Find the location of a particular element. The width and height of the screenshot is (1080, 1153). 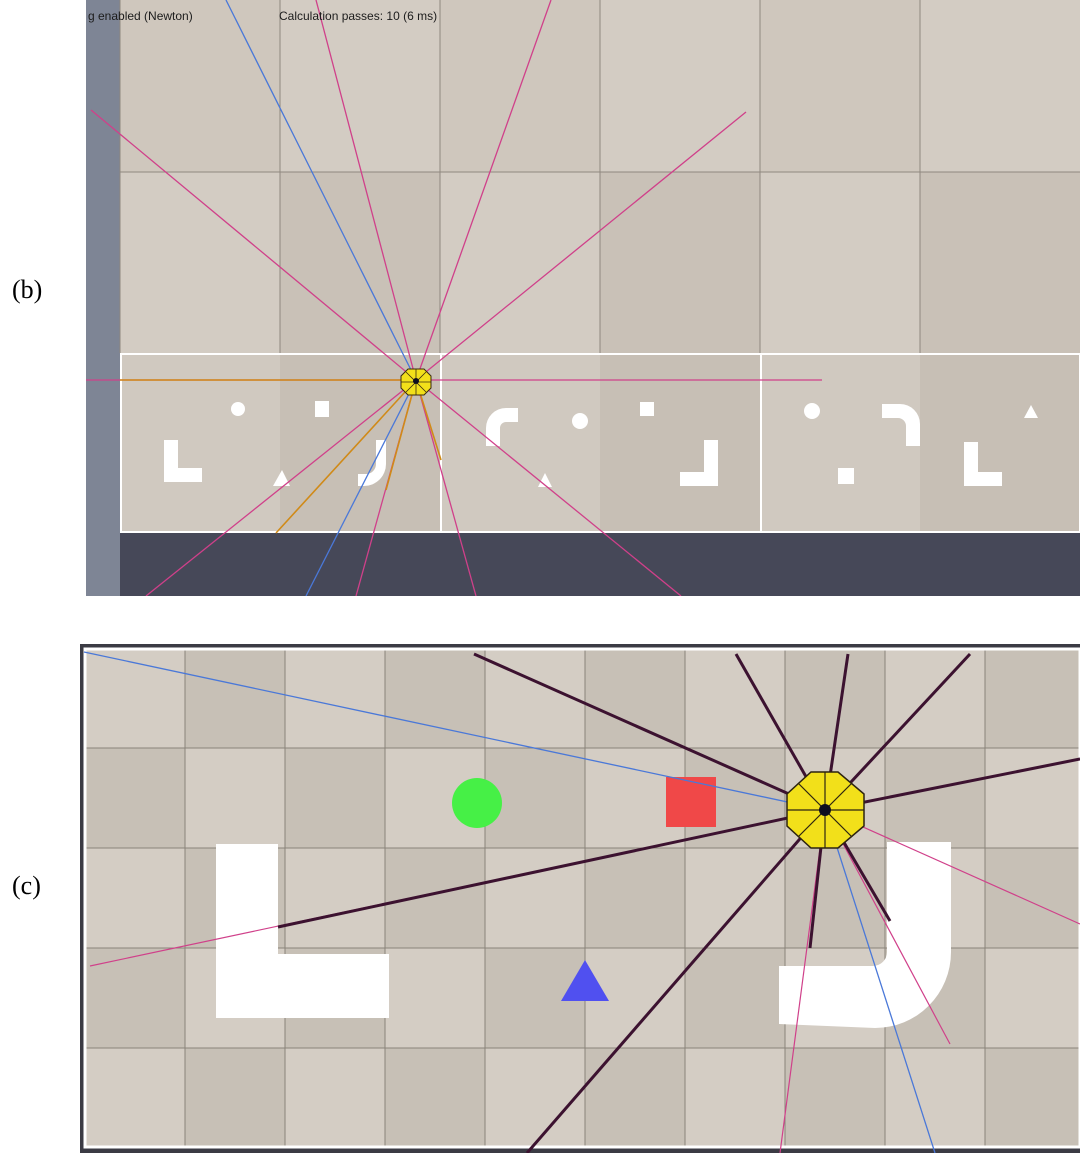

arena-strip-b is located at coordinates (600, 443).